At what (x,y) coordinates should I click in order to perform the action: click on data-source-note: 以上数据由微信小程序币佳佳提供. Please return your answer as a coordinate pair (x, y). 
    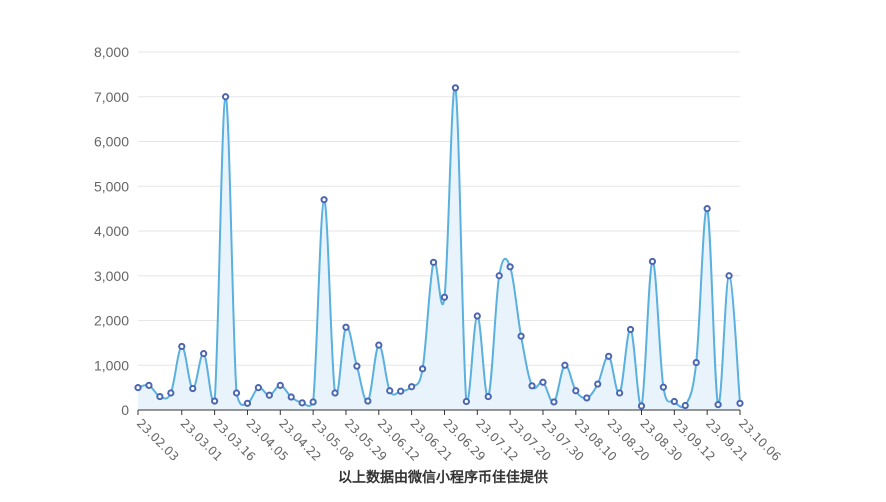
    Looking at the image, I should click on (443, 478).